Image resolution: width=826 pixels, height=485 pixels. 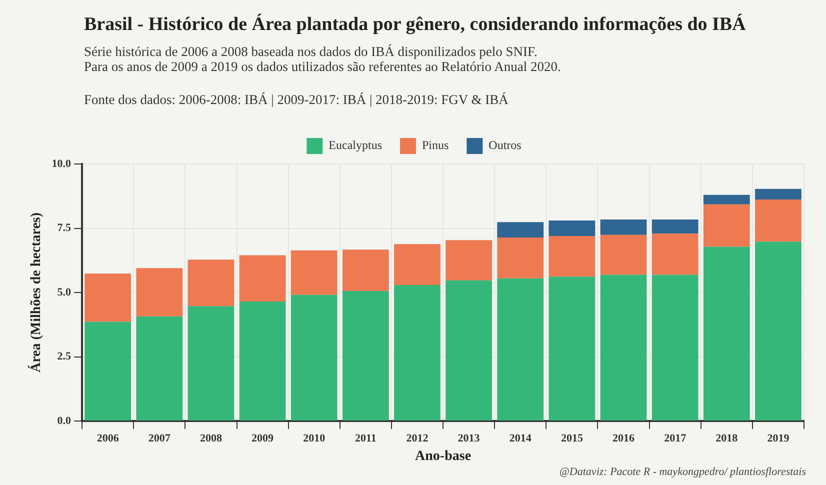 I want to click on x-tick-label: 2010, so click(x=314, y=438).